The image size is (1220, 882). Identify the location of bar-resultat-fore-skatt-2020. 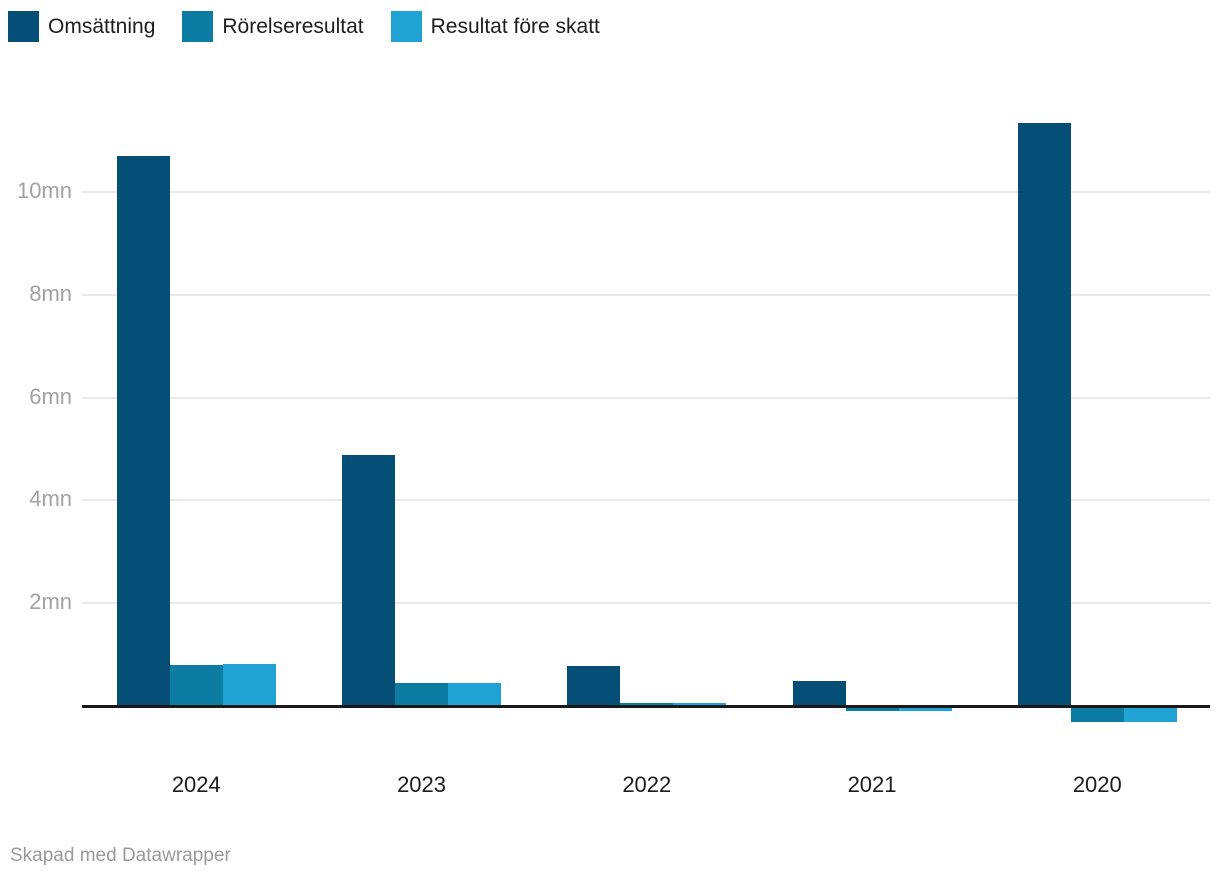
(1150, 714).